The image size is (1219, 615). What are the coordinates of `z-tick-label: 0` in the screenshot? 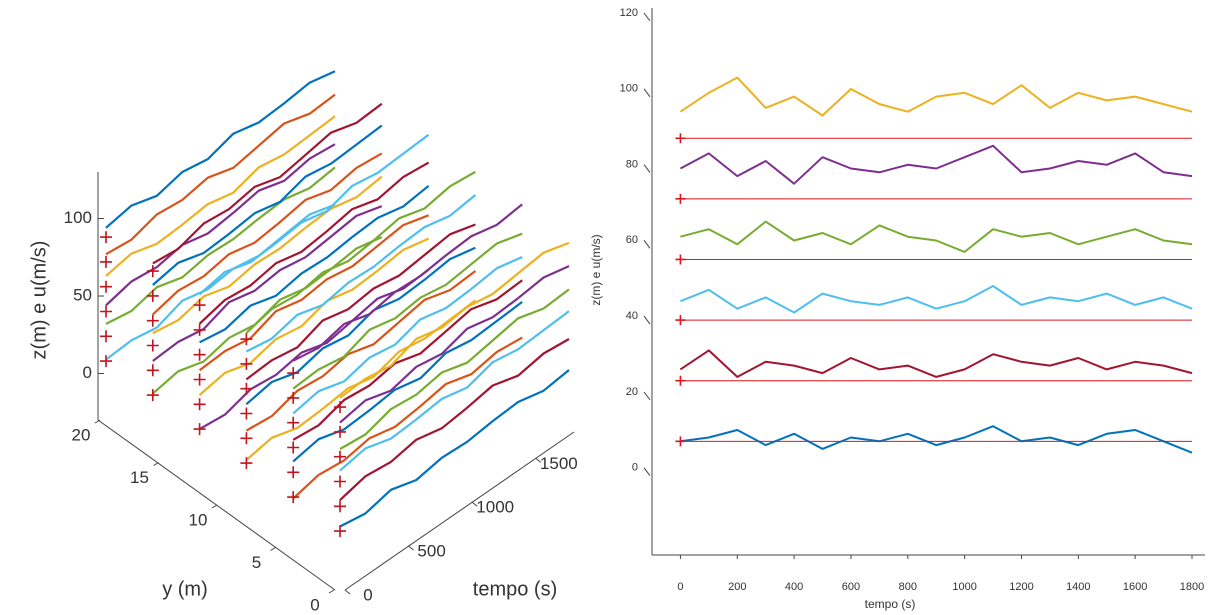 It's located at (87, 372).